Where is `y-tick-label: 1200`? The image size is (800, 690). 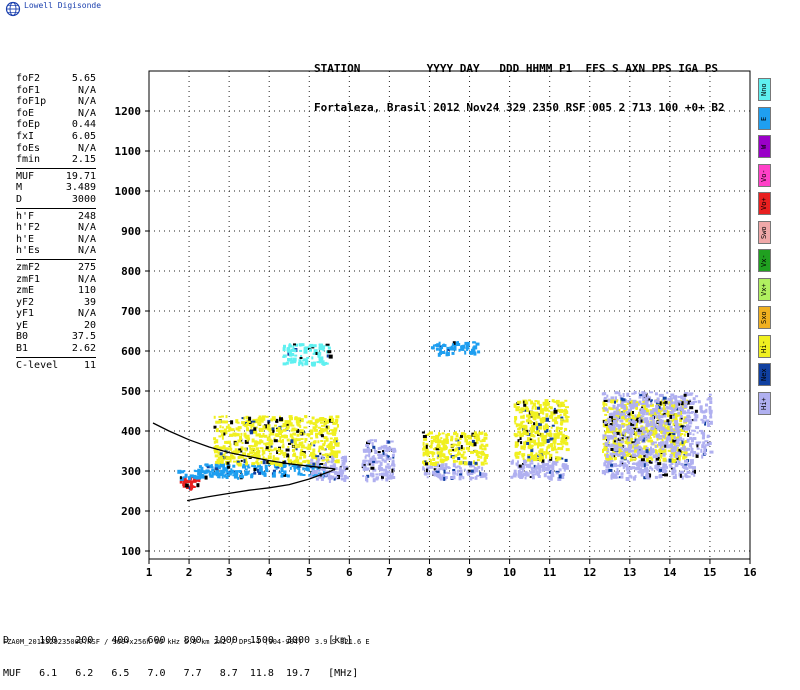
y-tick-label: 1200 is located at coordinates (128, 111).